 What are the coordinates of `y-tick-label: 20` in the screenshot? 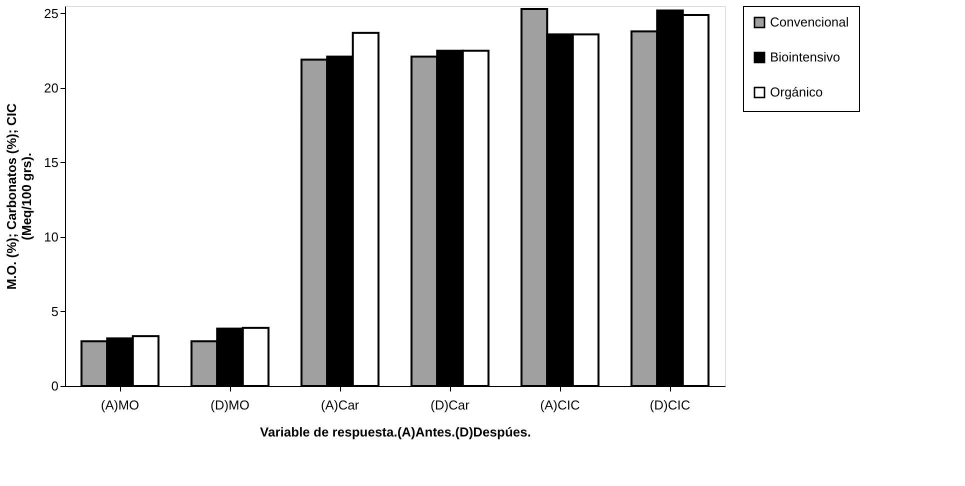 It's located at (51, 88).